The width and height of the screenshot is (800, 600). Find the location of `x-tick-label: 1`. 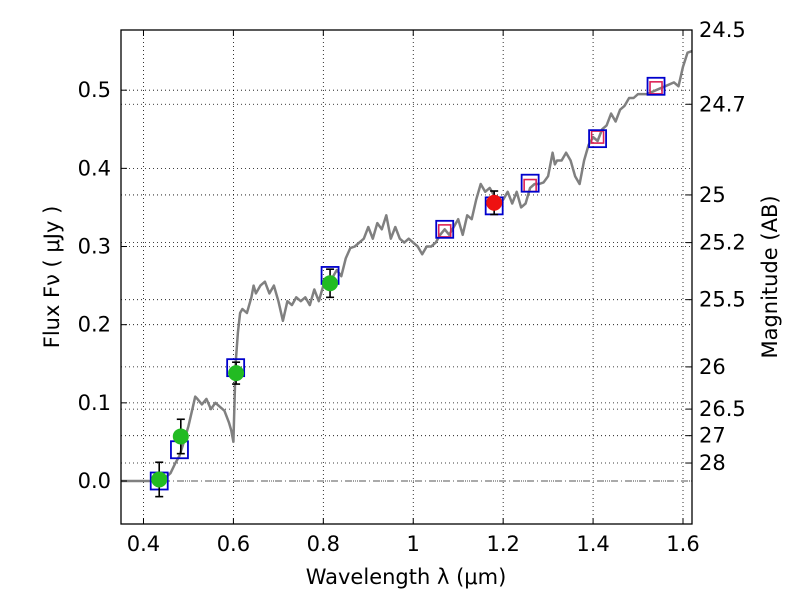

x-tick-label: 1 is located at coordinates (413, 544).